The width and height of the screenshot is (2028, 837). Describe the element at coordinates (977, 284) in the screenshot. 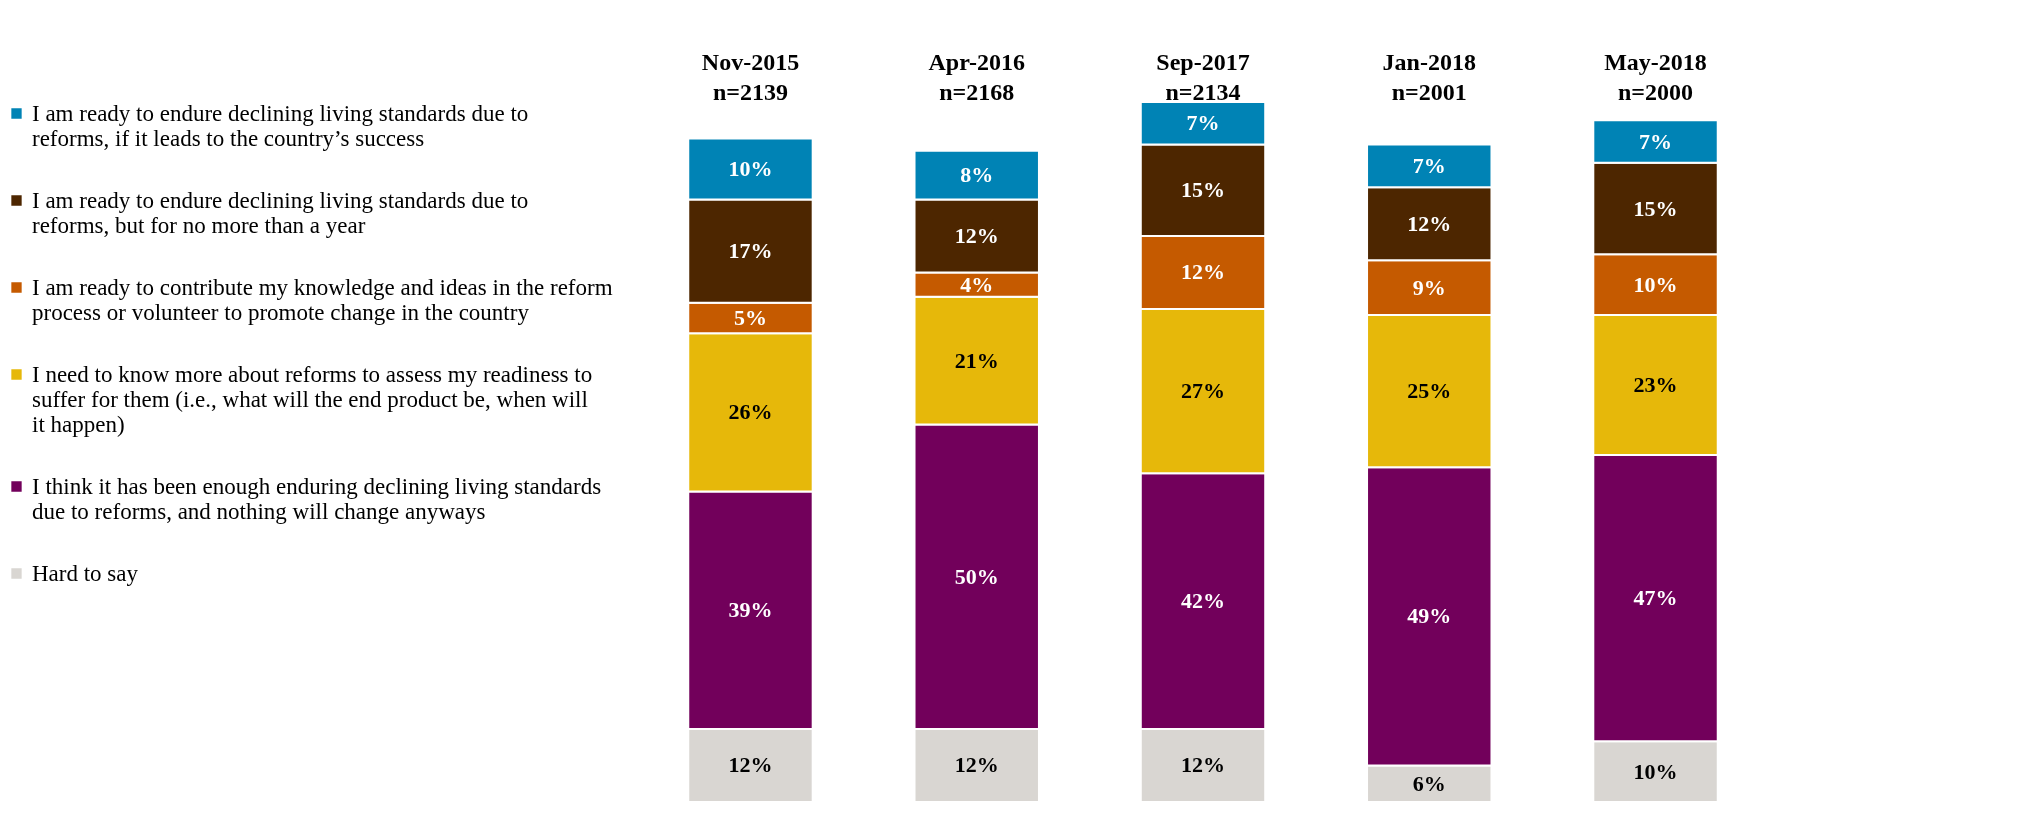

I see `data-label: 4%` at that location.